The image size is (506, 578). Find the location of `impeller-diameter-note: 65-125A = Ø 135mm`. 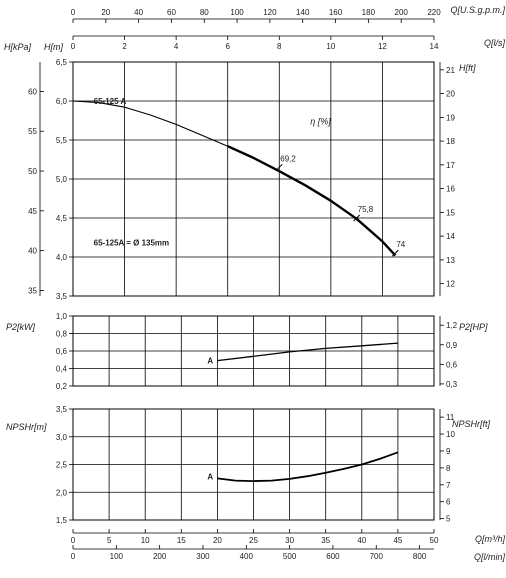

impeller-diameter-note: 65-125A = Ø 135mm is located at coordinates (132, 242).